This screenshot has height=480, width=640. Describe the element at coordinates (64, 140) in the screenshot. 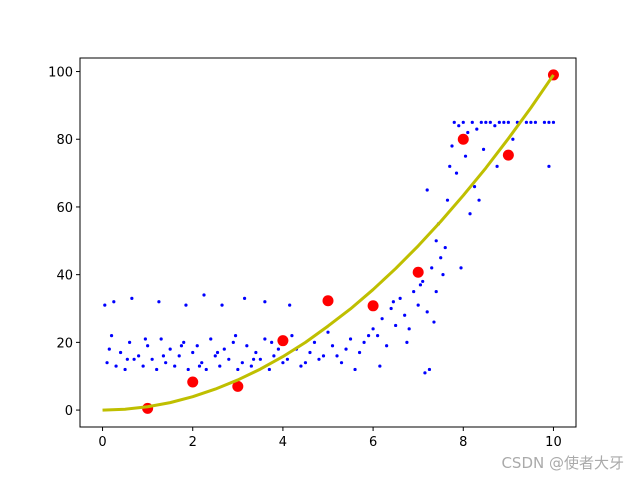

I see `y-tick-label: 80` at that location.